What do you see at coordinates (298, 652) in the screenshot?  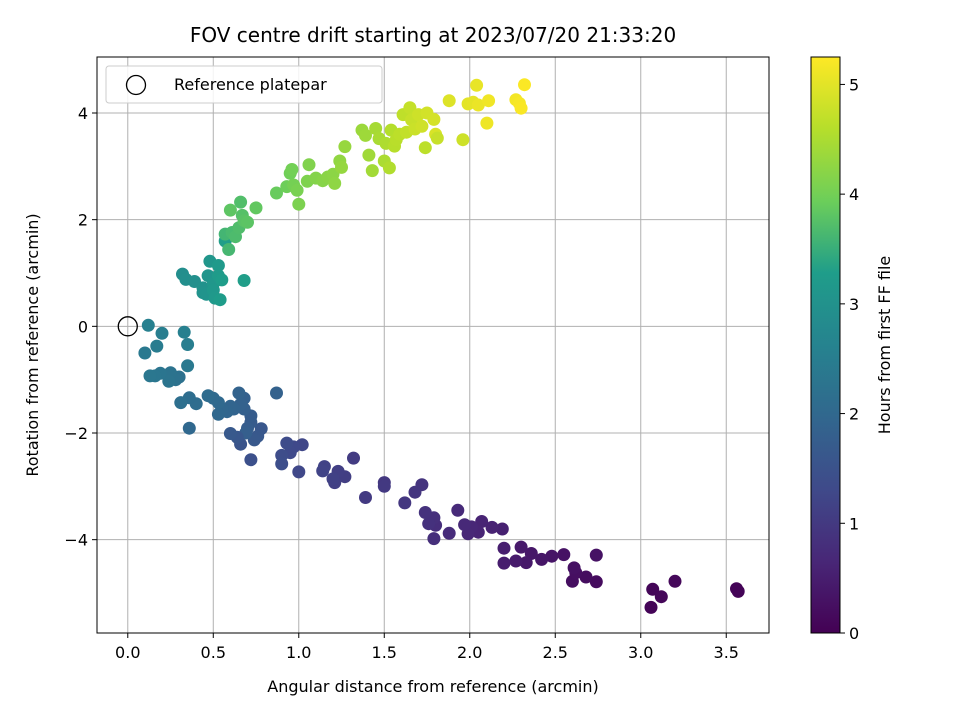 I see `x-tick-label: 1.0` at bounding box center [298, 652].